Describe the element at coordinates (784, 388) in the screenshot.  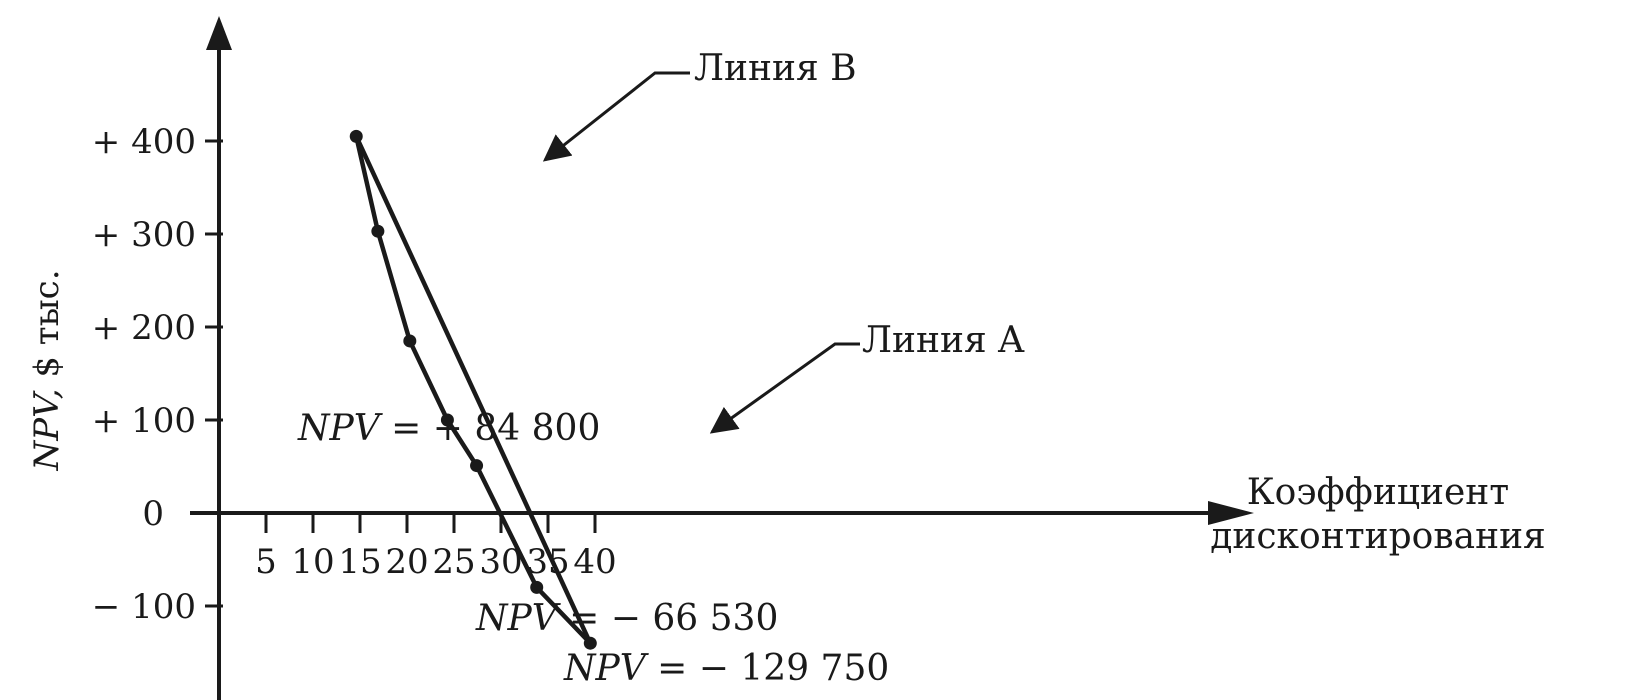
I see `line-a-leader` at that location.